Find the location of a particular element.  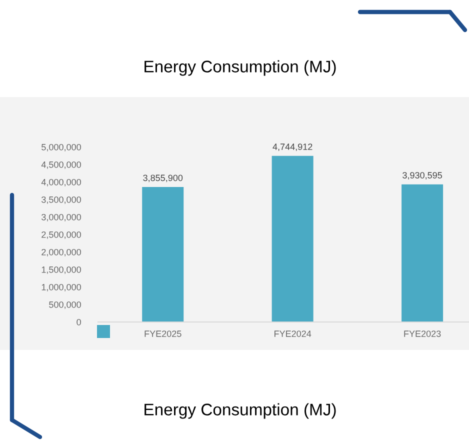

text: Energy Consumption (MJ) is located at coordinates (240, 411).